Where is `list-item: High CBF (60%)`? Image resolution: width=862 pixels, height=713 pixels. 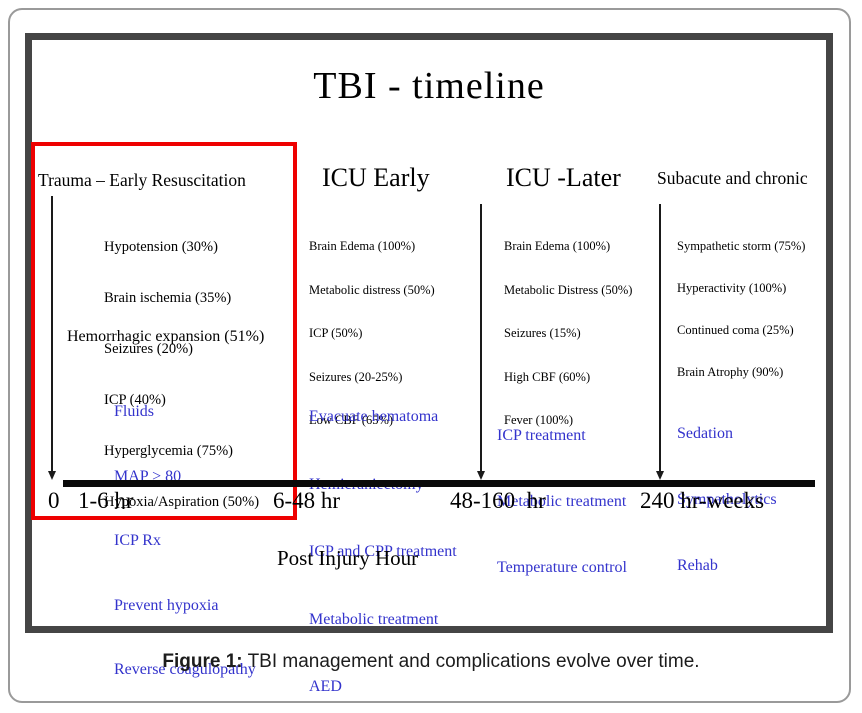 list-item: High CBF (60%) is located at coordinates (547, 376).